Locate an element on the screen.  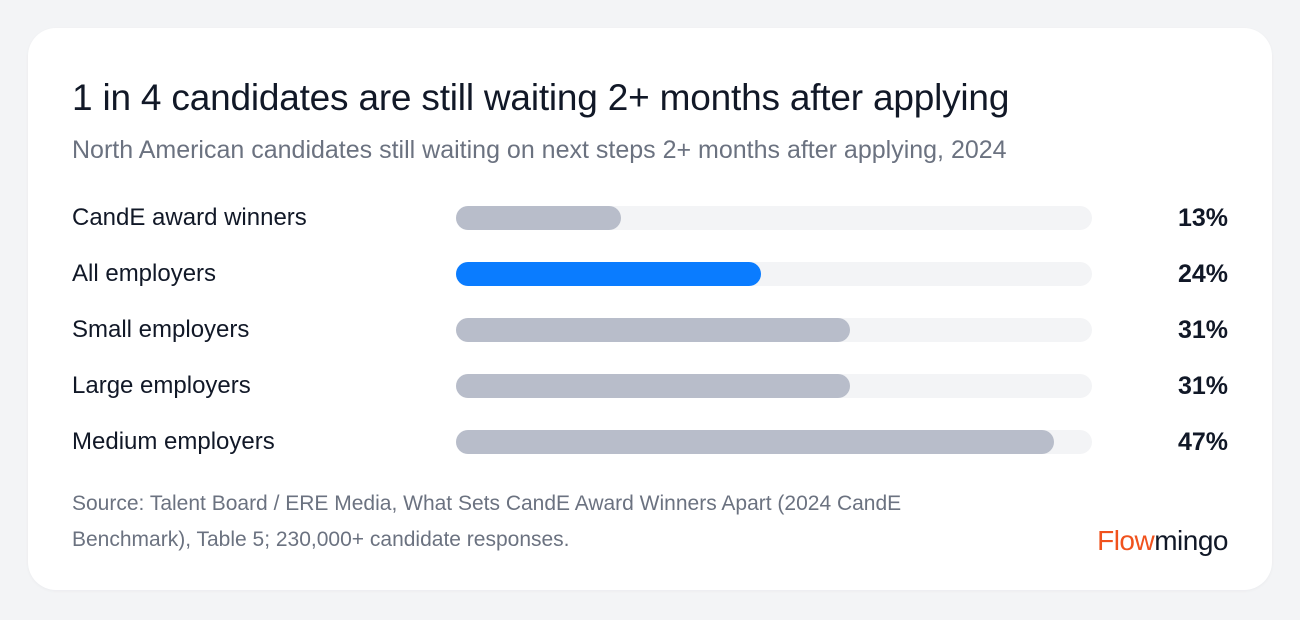
brand-logo: Flowmingo is located at coordinates (1162, 541).